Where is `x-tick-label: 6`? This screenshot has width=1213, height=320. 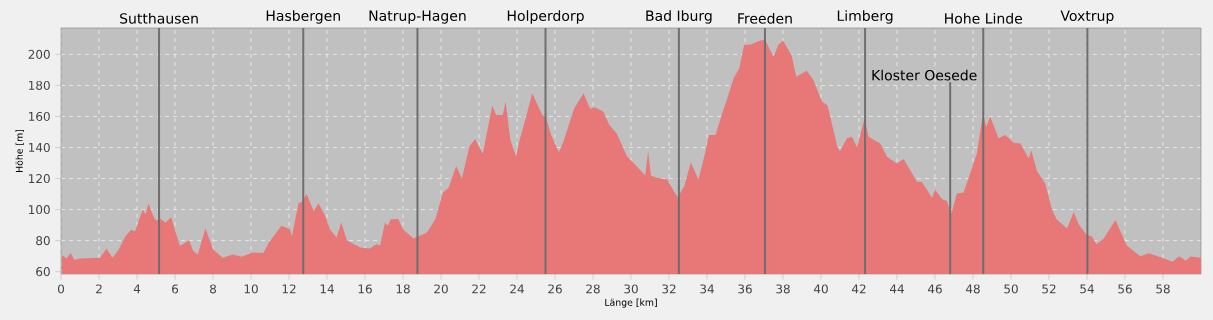 x-tick-label: 6 is located at coordinates (175, 289).